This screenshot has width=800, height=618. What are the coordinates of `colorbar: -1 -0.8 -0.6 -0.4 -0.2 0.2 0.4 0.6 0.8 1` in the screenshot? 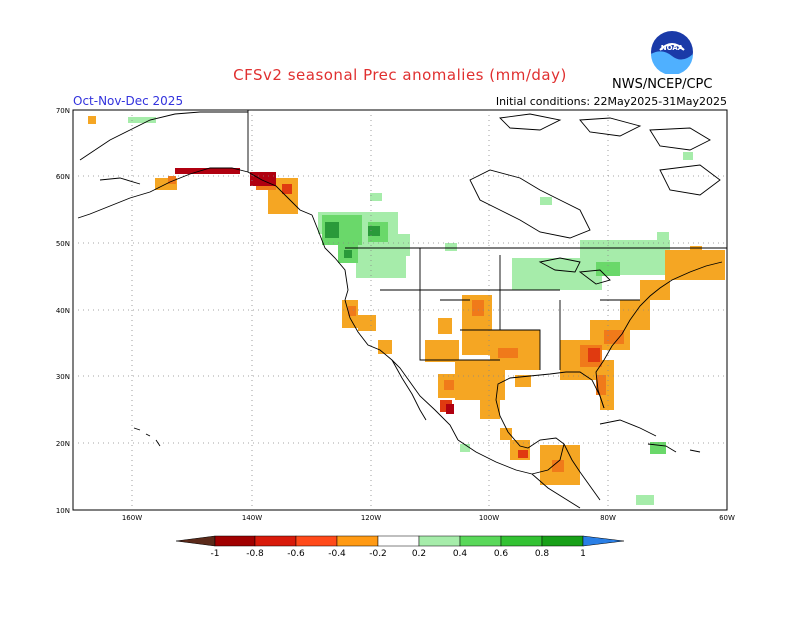 It's located at (400, 547).